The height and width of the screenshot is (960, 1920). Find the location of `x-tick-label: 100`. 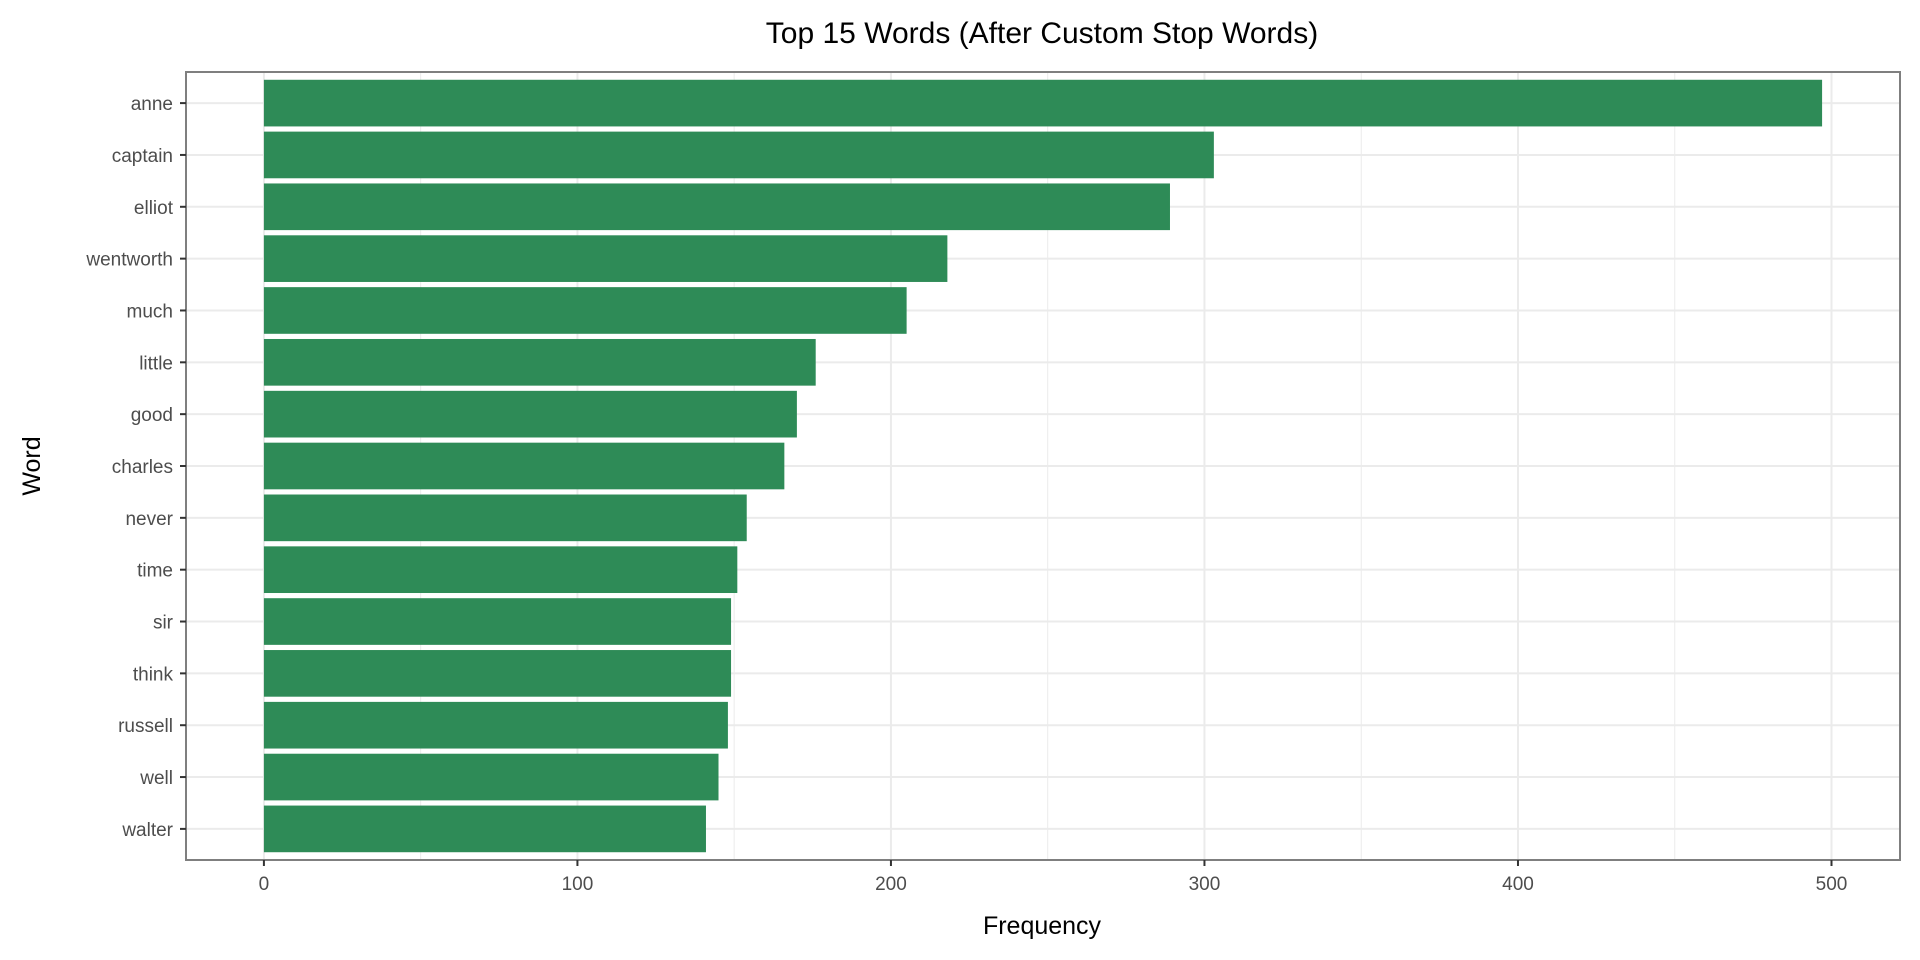

x-tick-label: 100 is located at coordinates (578, 884).